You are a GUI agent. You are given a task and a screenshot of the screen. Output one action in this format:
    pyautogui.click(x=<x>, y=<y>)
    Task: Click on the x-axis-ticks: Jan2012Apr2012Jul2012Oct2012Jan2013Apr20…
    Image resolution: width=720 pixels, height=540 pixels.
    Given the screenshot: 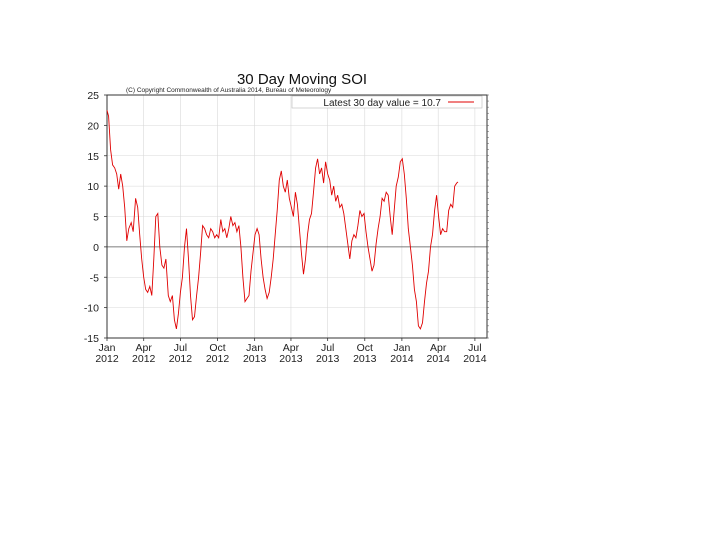 What is the action you would take?
    pyautogui.click(x=291, y=351)
    